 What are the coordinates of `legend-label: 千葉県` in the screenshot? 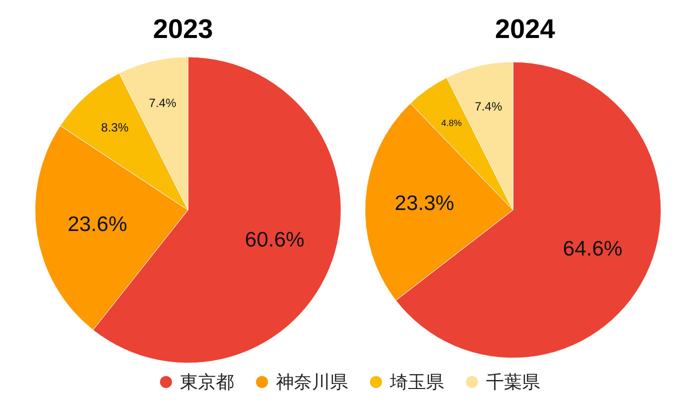 It's located at (513, 382).